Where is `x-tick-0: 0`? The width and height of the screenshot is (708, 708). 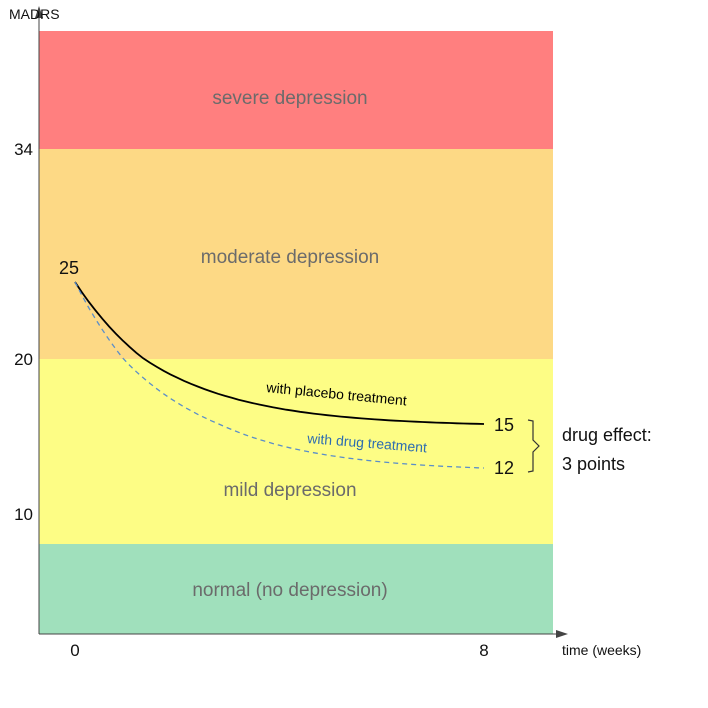 x-tick-0: 0 is located at coordinates (74, 650).